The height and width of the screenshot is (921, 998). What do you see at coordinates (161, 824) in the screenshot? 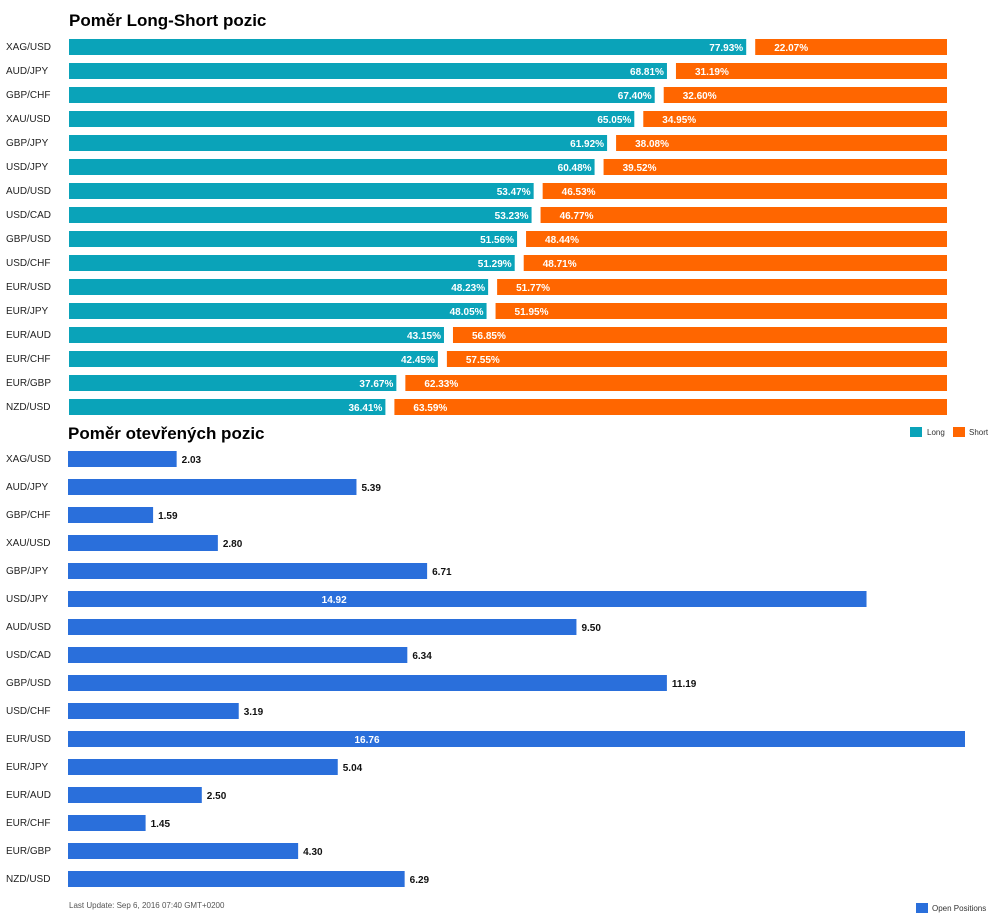
I see `open-label-eur-chf: 1.45` at bounding box center [161, 824].